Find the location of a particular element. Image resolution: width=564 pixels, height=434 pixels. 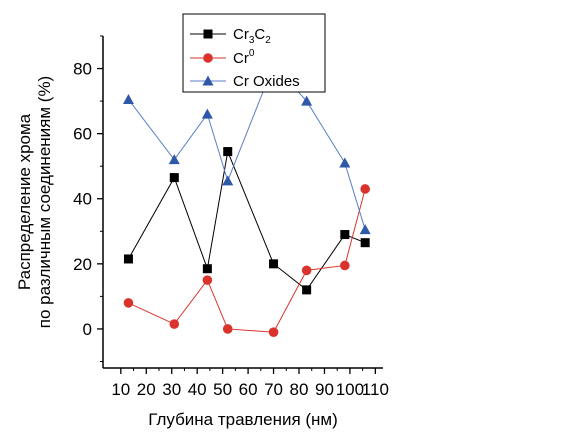

x-tick-label: 50 is located at coordinates (222, 389).